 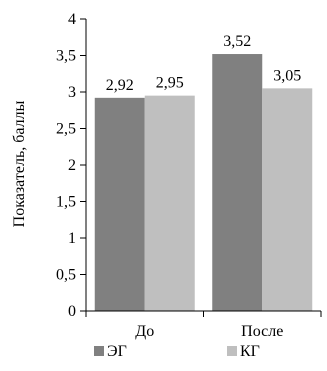 I want to click on x-category-label: До, so click(x=144, y=331).